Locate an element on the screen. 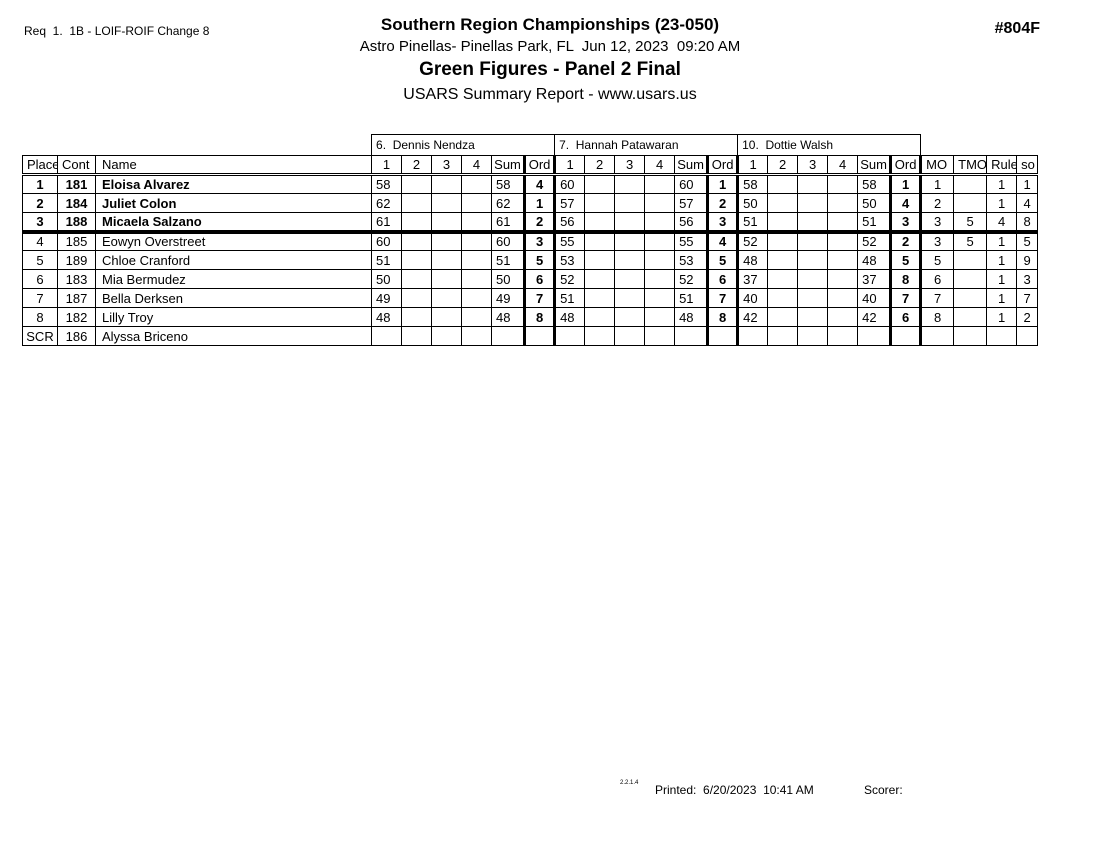 This screenshot has height=850, width=1100. judge2-sum-cell: 53 is located at coordinates (691, 260).